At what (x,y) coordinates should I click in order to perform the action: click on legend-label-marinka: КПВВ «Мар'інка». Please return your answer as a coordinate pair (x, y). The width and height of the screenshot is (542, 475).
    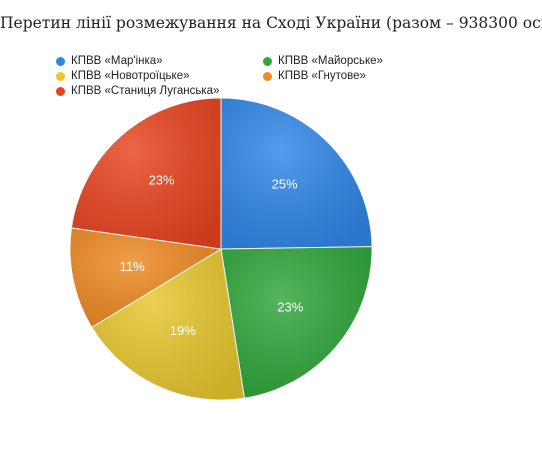
    Looking at the image, I should click on (117, 61).